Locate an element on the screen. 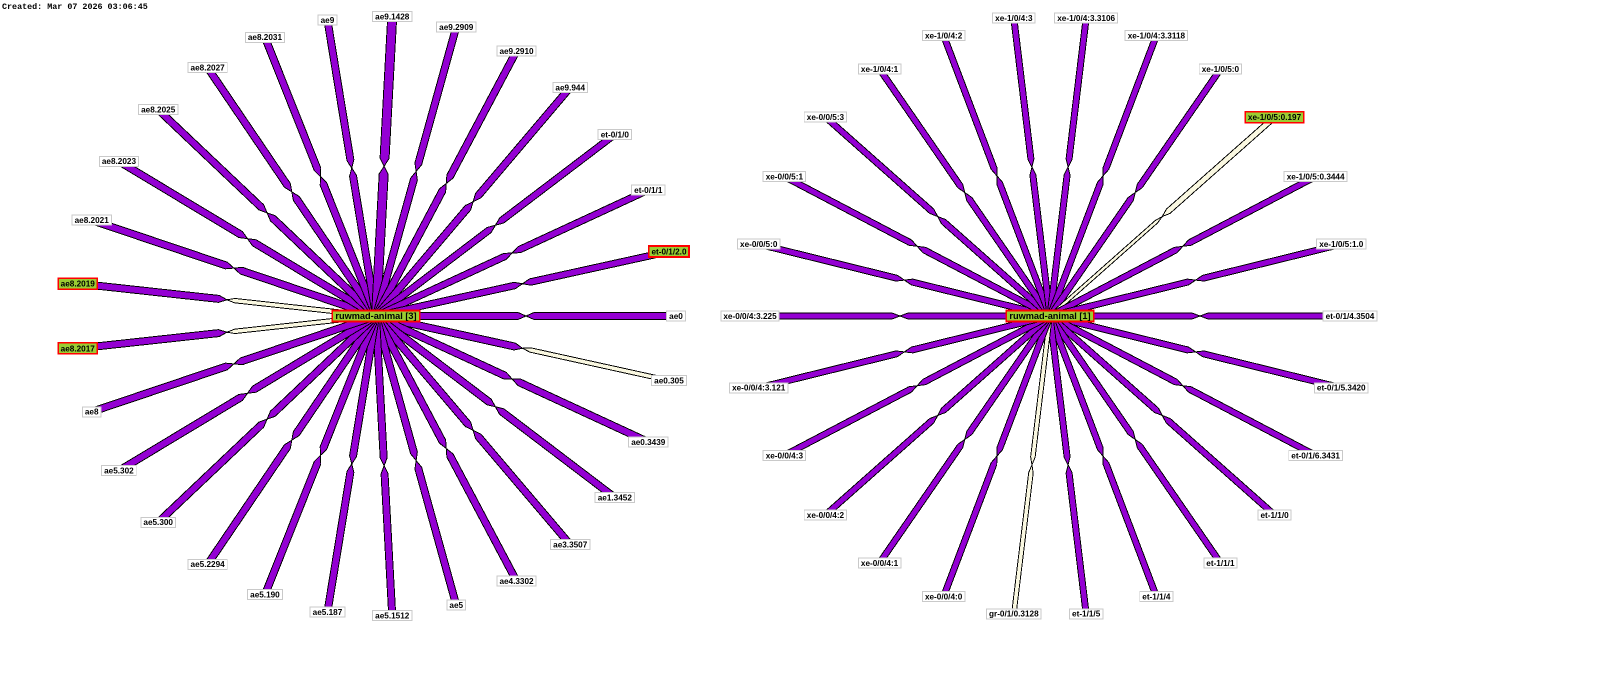  svg-text: xe-0/0/4:2 is located at coordinates (826, 515).